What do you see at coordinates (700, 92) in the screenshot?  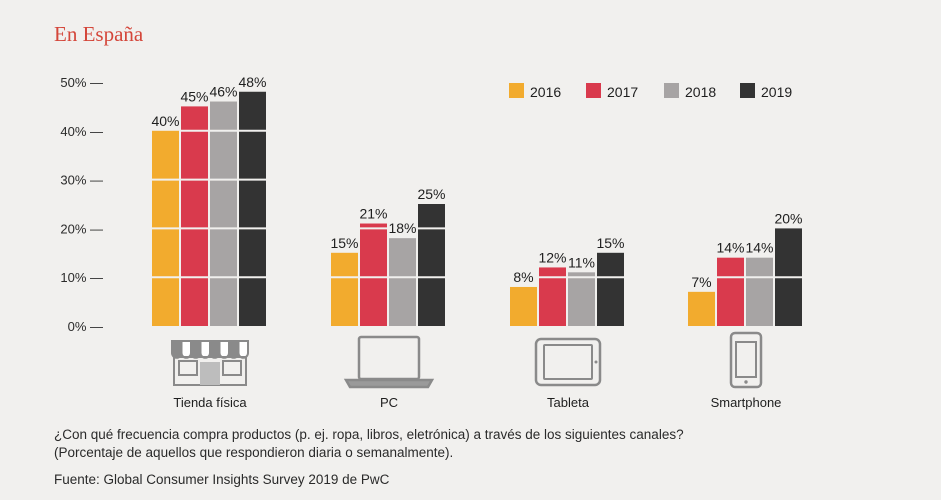 I see `legend-label: 2018` at bounding box center [700, 92].